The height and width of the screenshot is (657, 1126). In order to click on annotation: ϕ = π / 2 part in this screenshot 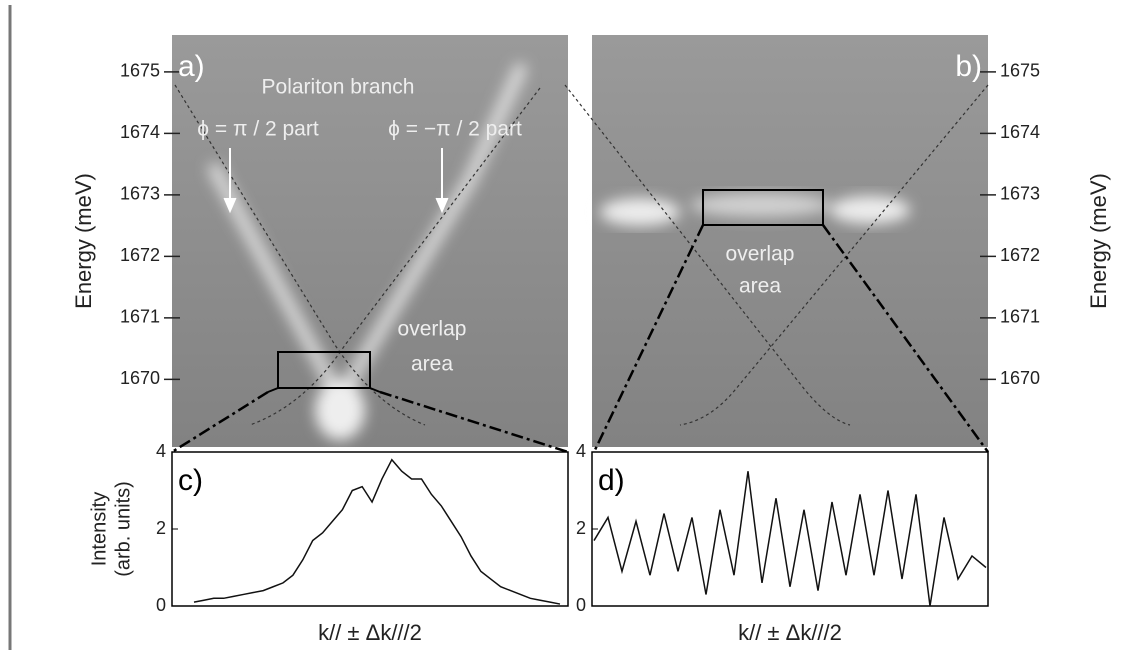, I will do `click(258, 129)`.